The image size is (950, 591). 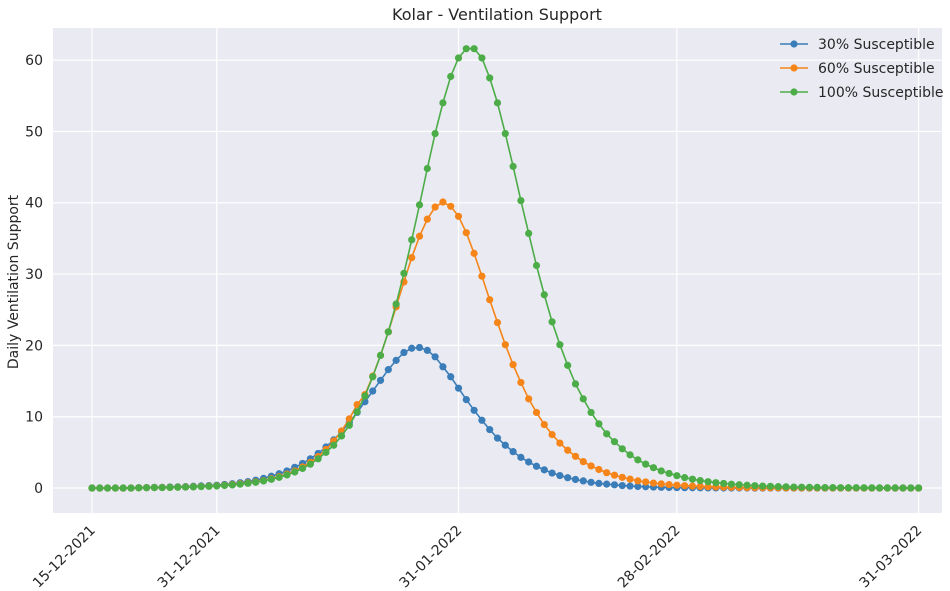 I want to click on y-tick-label: 10, so click(x=34, y=418).